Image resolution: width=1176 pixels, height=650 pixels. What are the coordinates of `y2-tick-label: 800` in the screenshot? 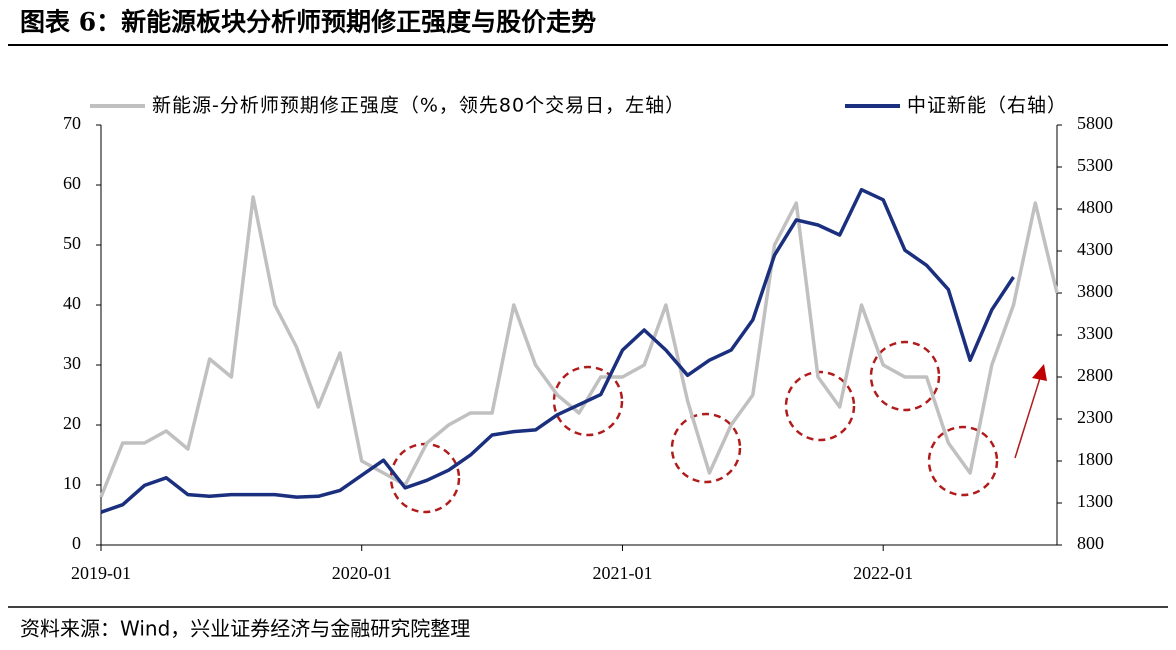 It's located at (1090, 543).